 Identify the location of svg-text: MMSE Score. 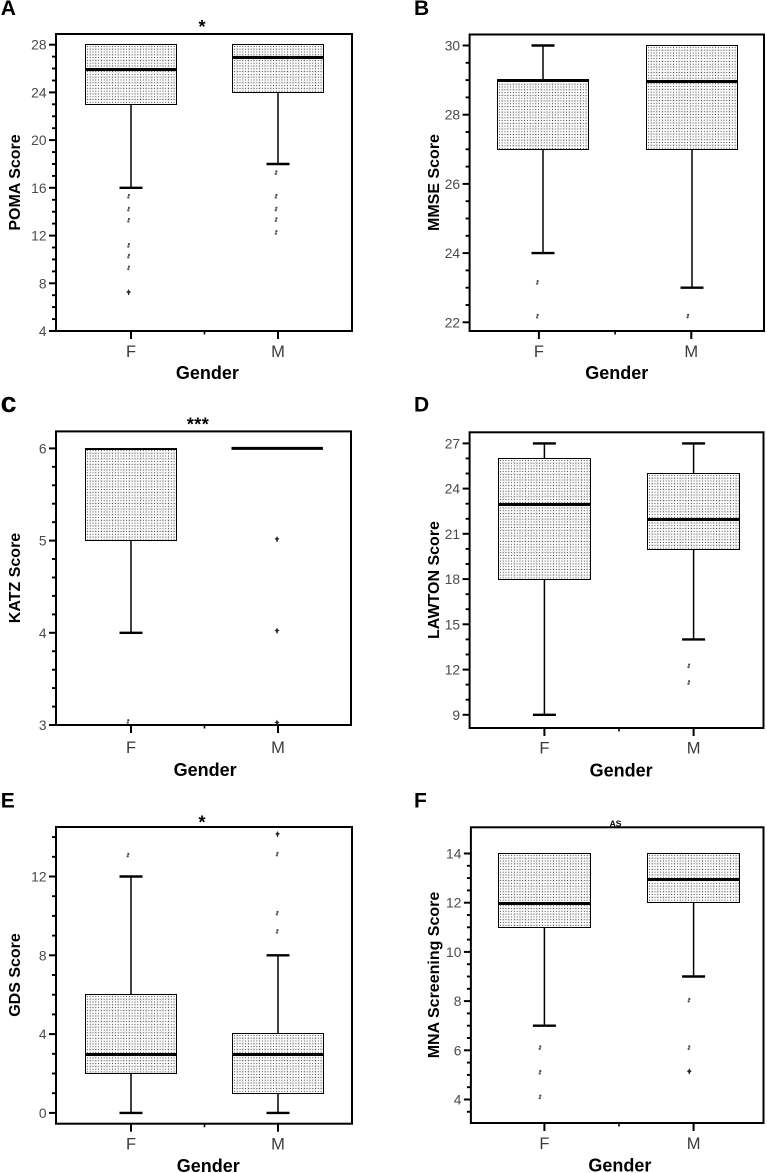
(434, 182).